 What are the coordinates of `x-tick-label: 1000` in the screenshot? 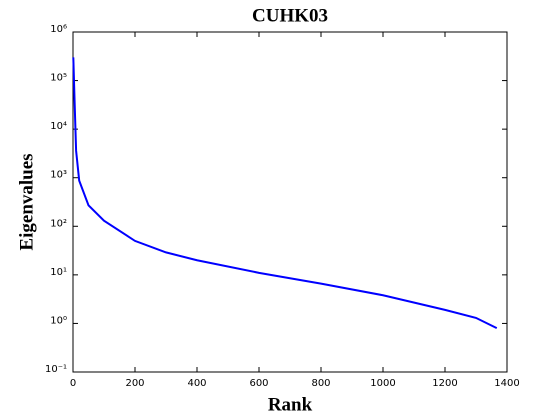 It's located at (382, 383).